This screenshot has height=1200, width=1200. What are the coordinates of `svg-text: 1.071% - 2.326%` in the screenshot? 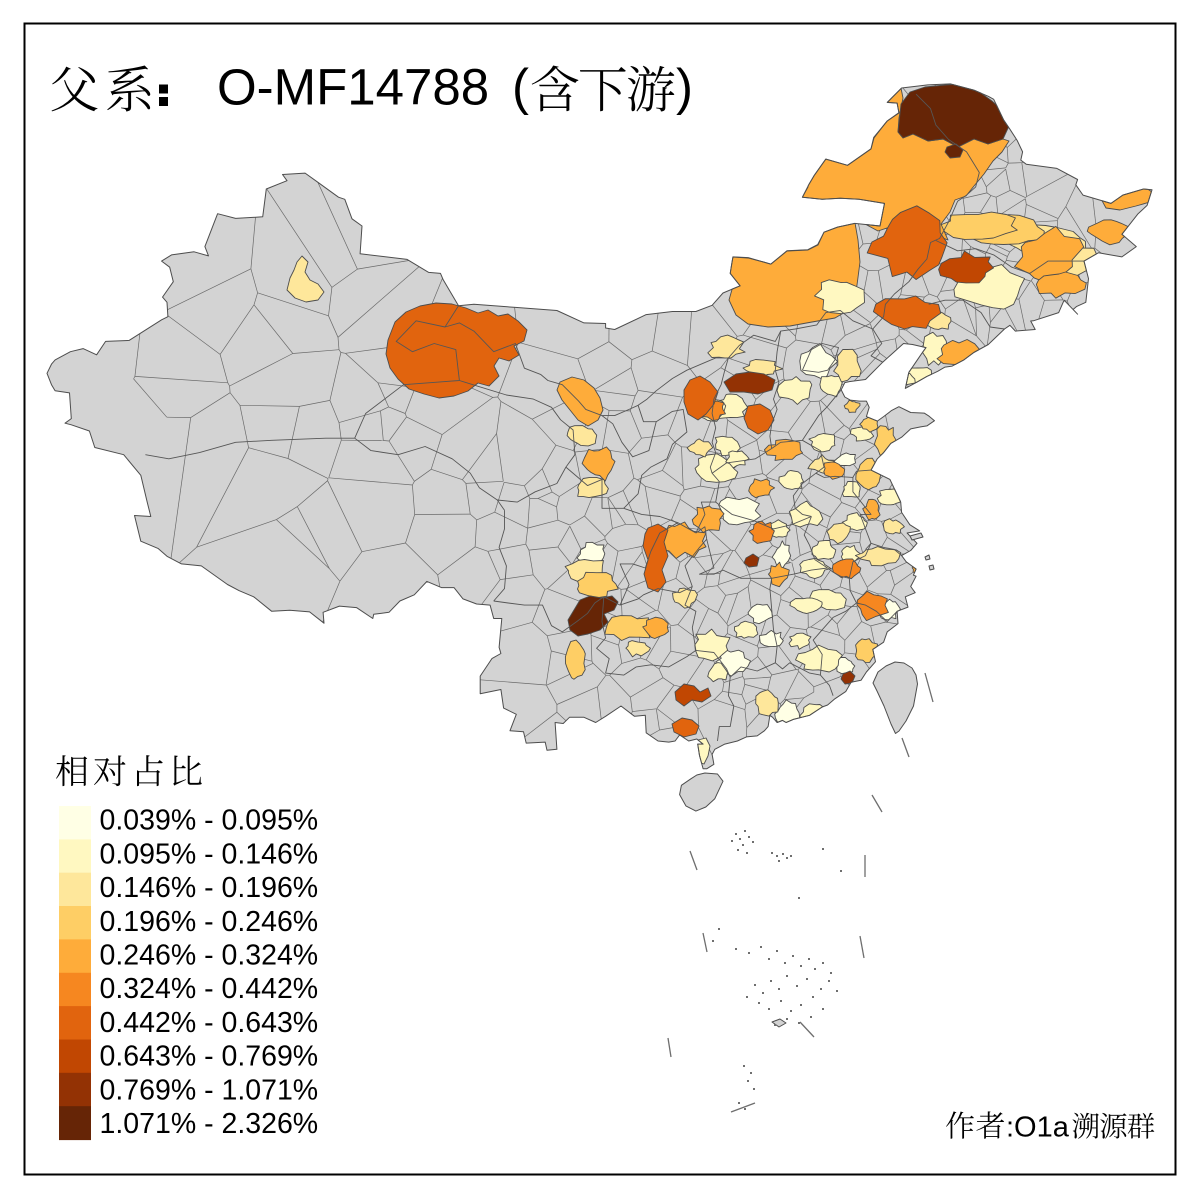 It's located at (209, 1124).